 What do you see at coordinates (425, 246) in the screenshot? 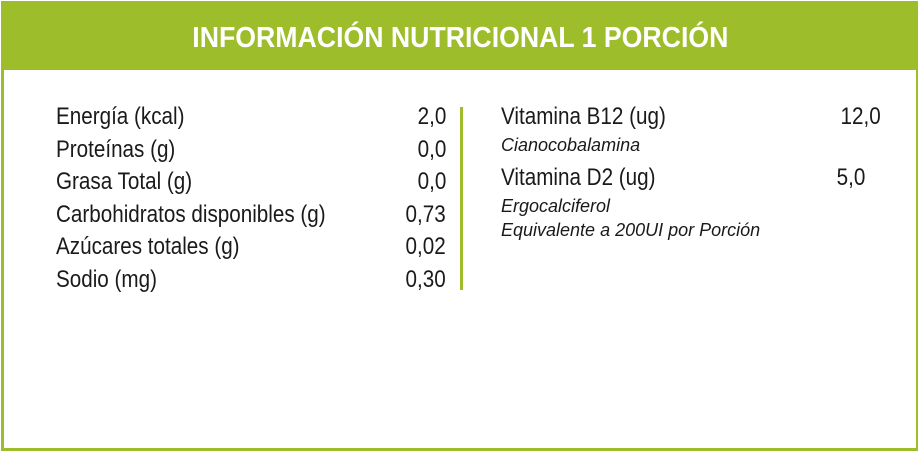
I see `nutrient-value: 0,02` at bounding box center [425, 246].